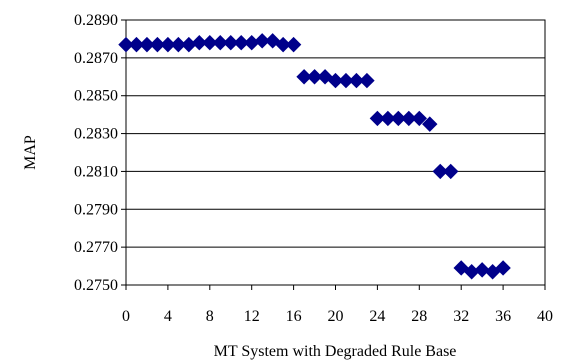 The height and width of the screenshot is (361, 564). What do you see at coordinates (96, 171) in the screenshot?
I see `y-tick-label-4: 0.2810` at bounding box center [96, 171].